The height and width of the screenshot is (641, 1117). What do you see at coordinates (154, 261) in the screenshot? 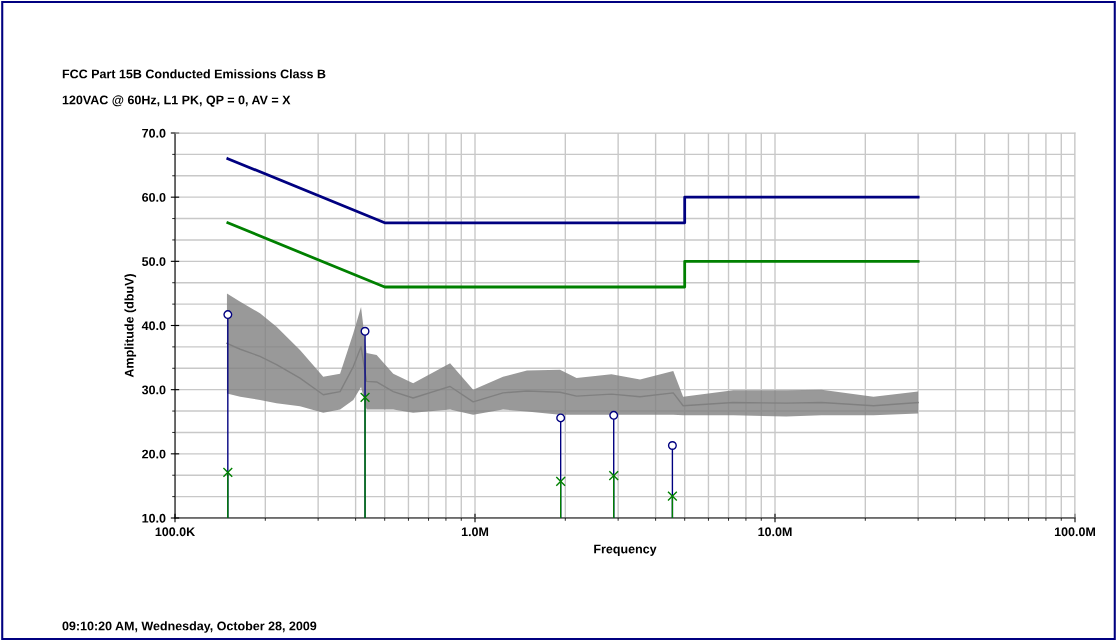
I see `y-tick-label: 50.0` at bounding box center [154, 261].